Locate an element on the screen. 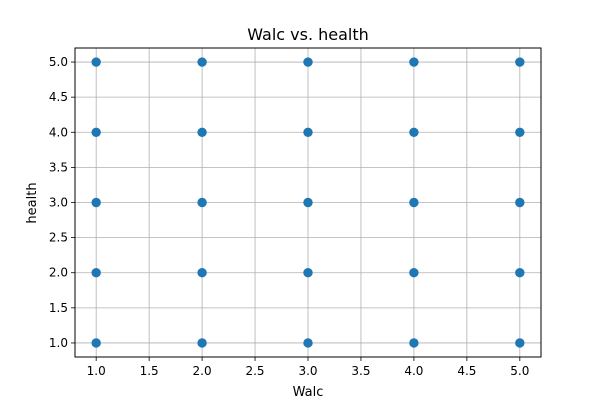  x-tick-label: 2.0 is located at coordinates (202, 371).